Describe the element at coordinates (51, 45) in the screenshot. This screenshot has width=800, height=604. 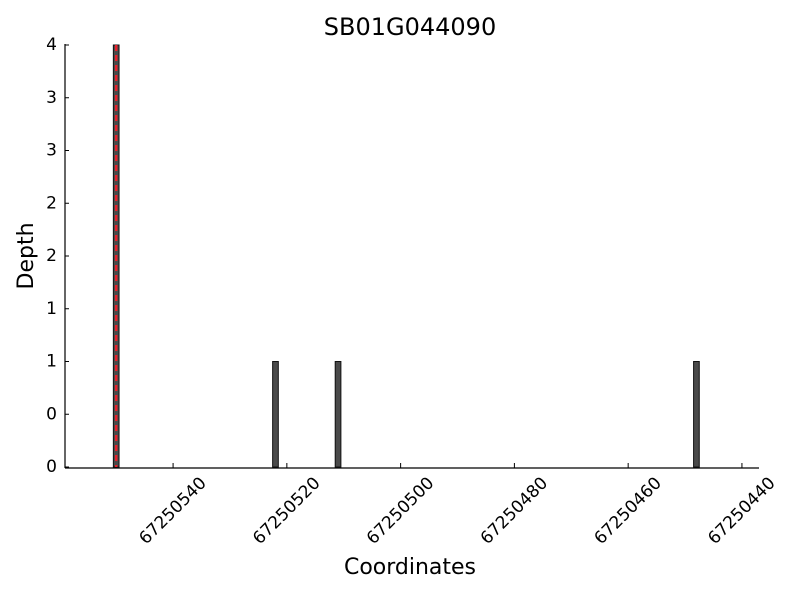
I see `y-tick-label: 4` at that location.